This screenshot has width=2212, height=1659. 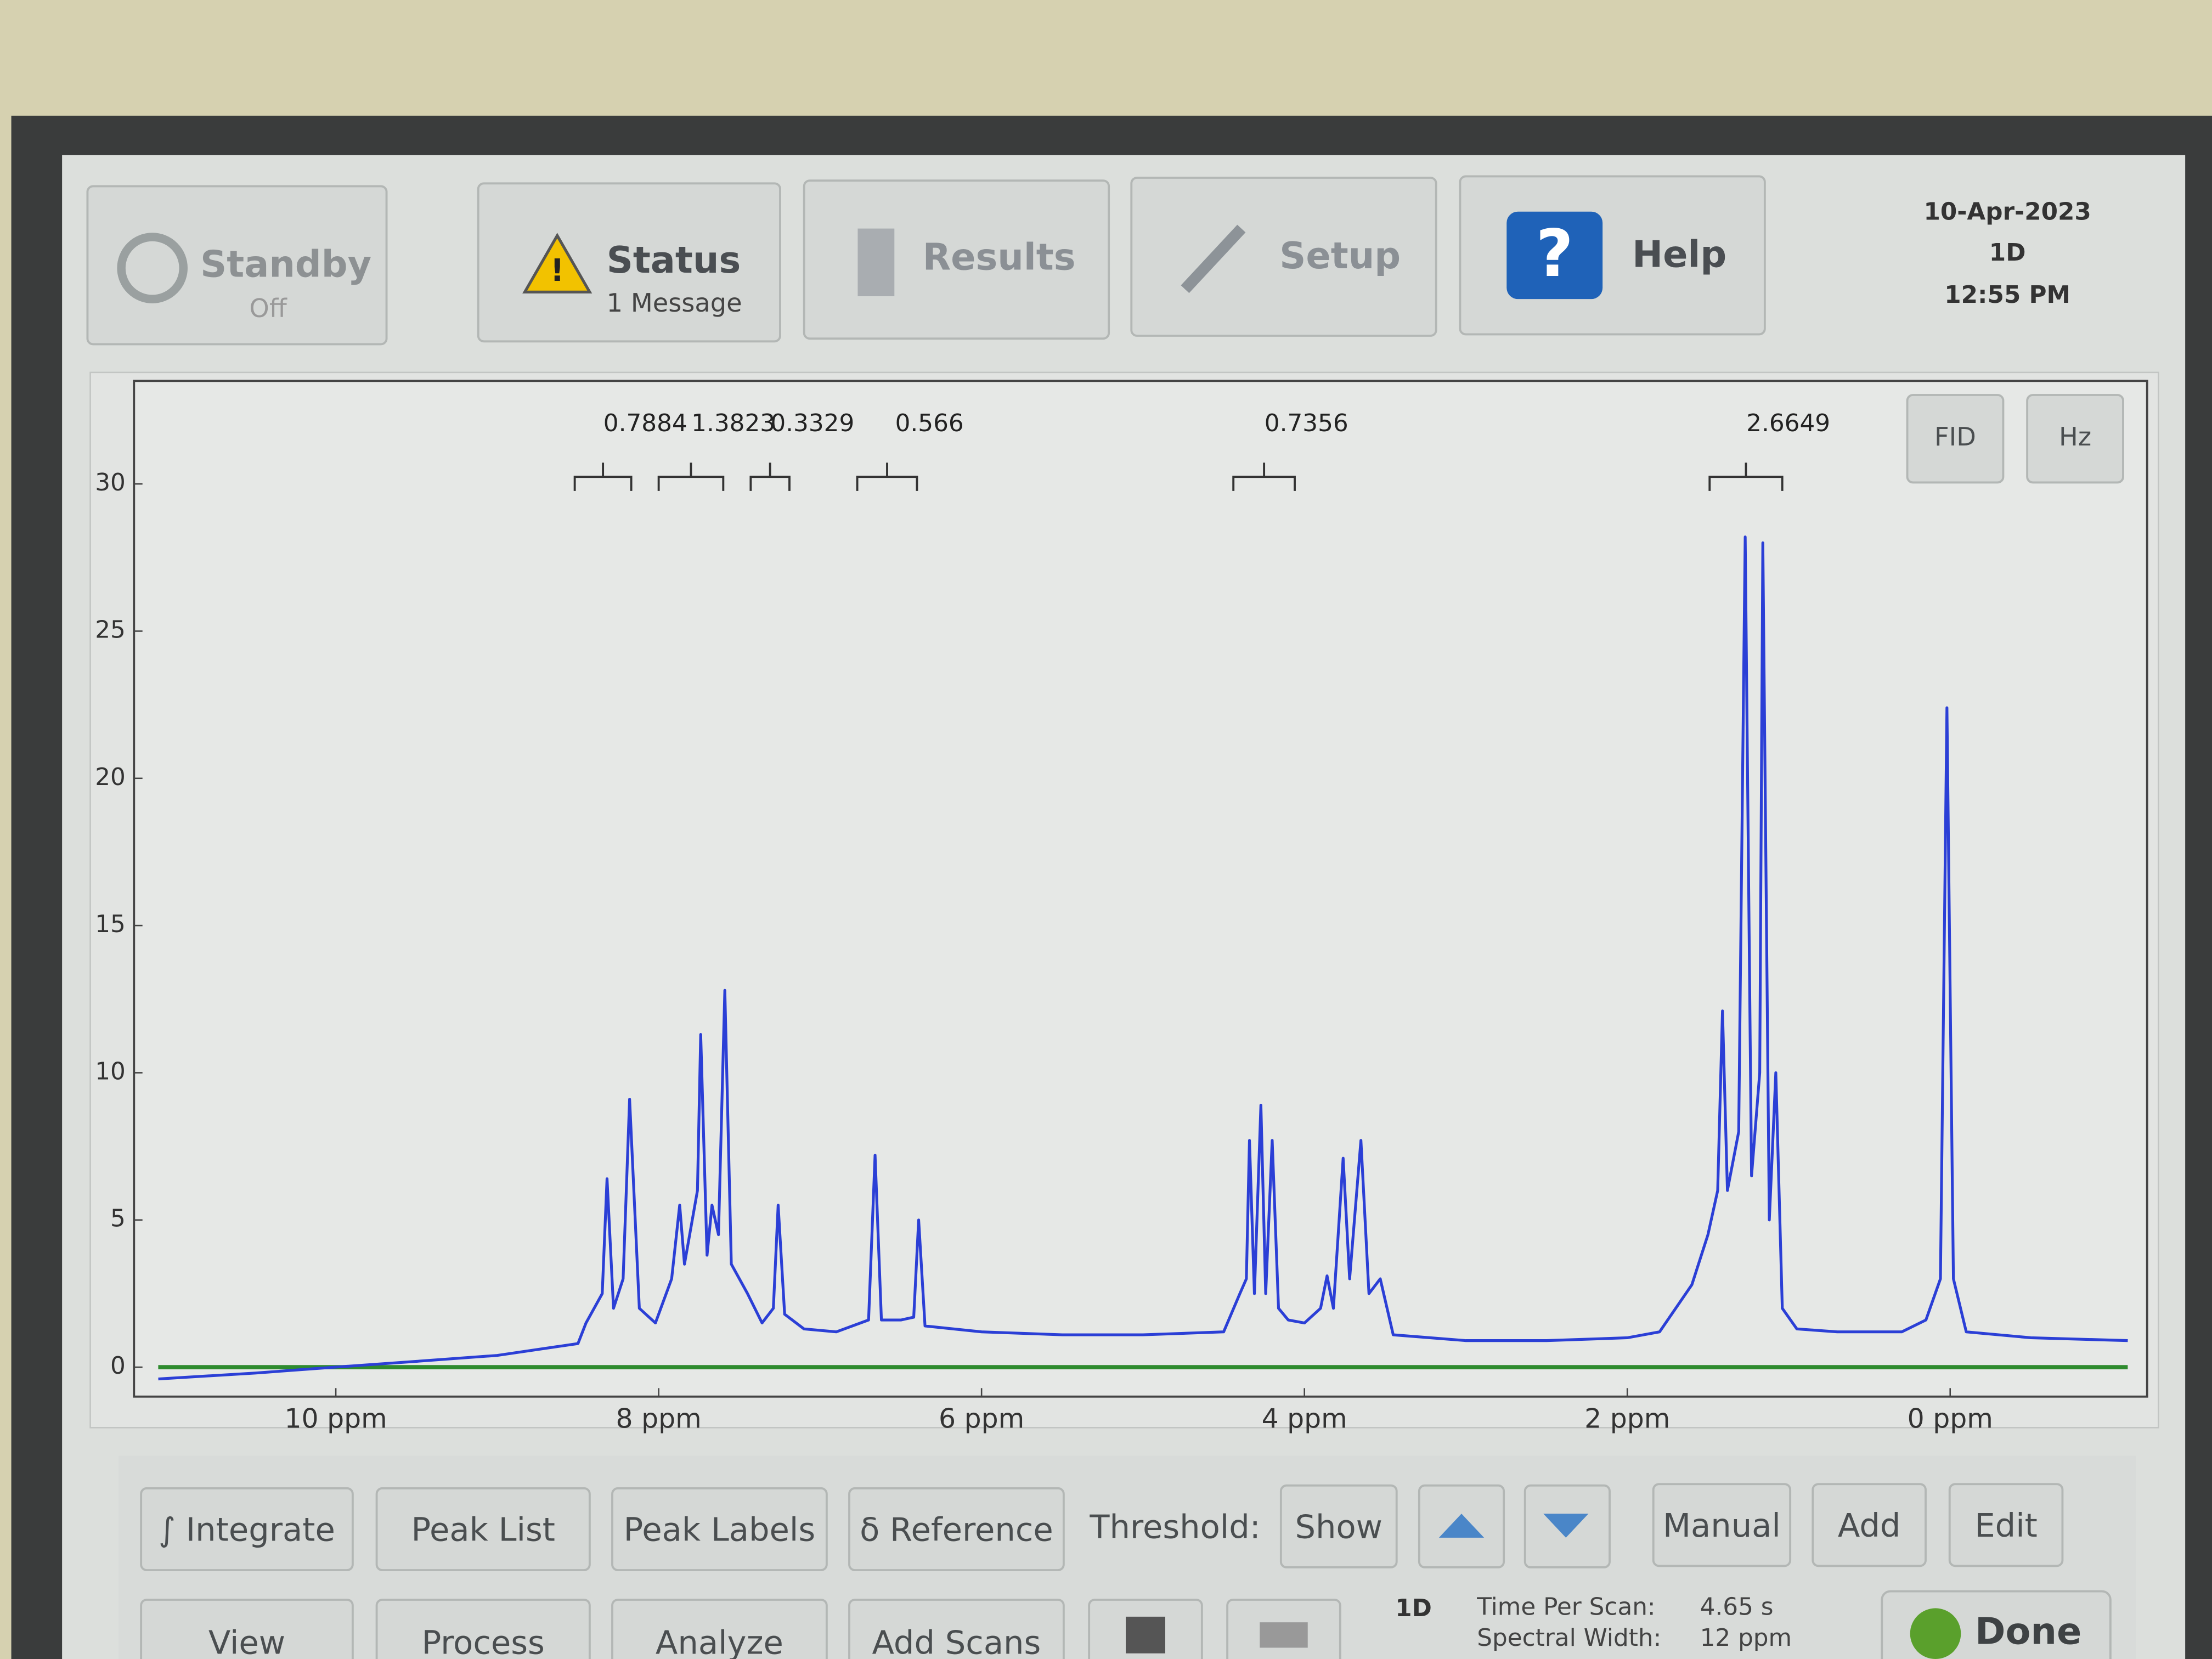 I want to click on standby-label: Standby, so click(x=285, y=264).